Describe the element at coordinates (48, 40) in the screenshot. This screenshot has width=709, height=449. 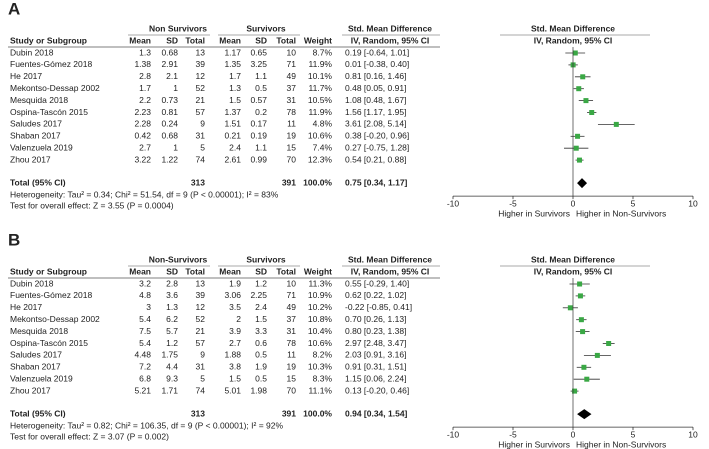
I see `column-header: Study or Subgroup` at that location.